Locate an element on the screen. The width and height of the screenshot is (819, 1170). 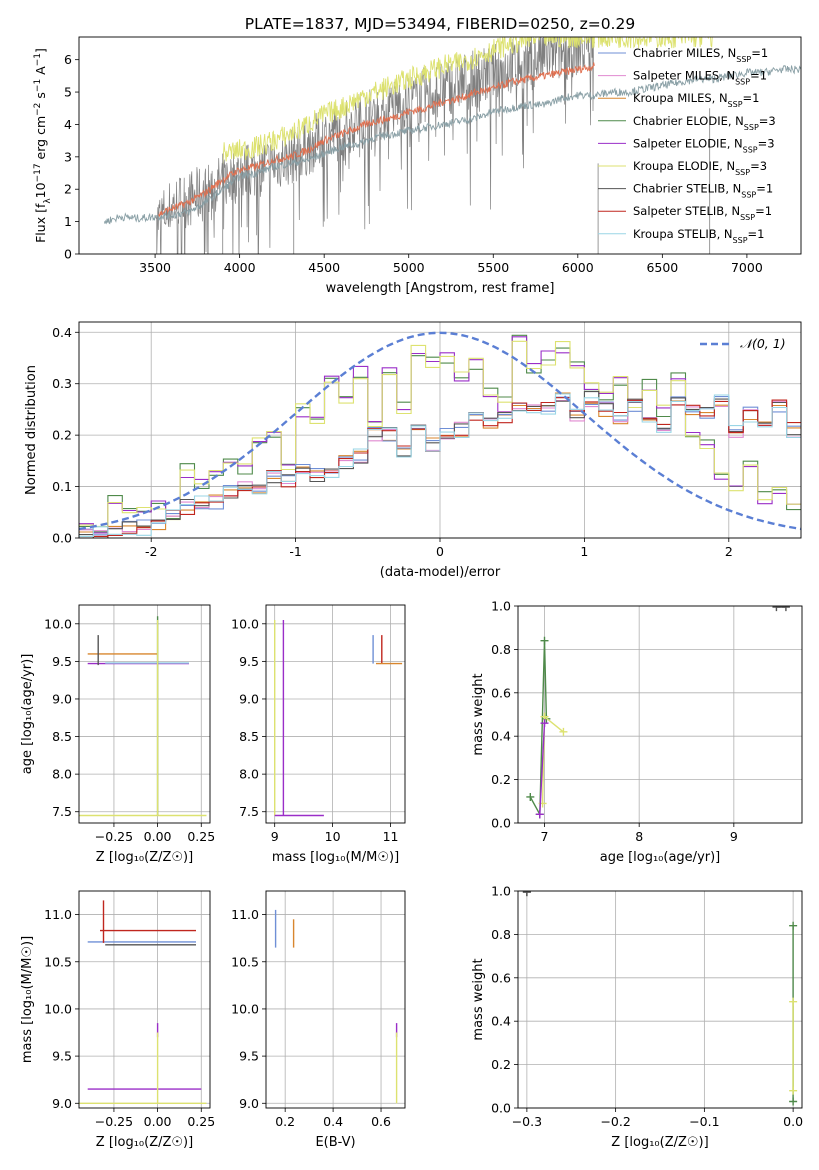
legend-label: Salpeter ELODIE, NSSP=3 is located at coordinates (704, 145).